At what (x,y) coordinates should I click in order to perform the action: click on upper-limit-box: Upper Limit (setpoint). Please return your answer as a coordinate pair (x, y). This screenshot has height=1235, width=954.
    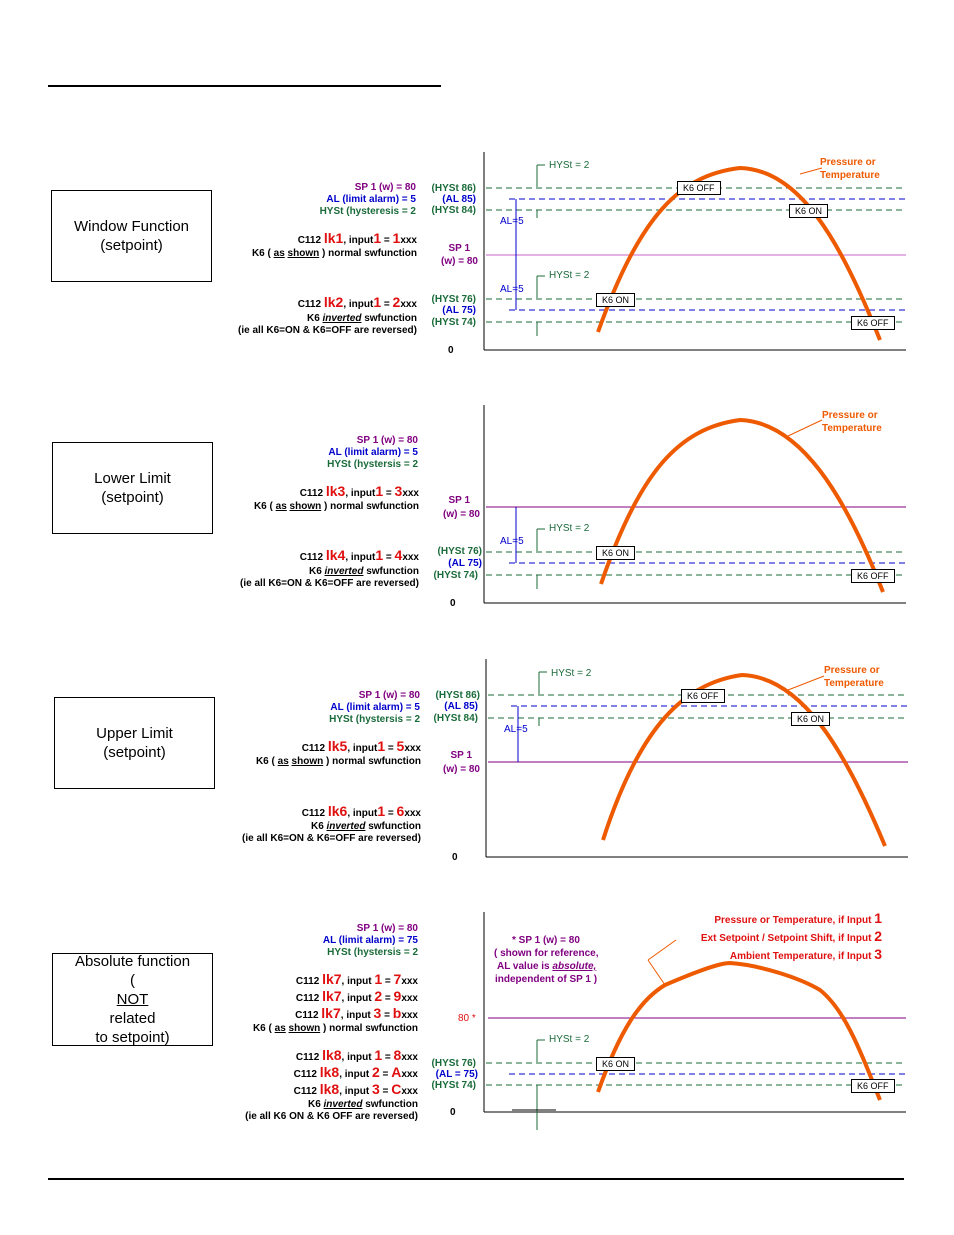
    Looking at the image, I should click on (134, 743).